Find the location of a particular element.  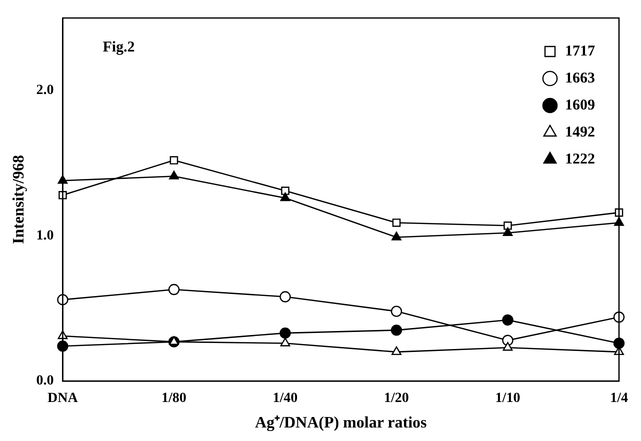

legend-label: 1663 is located at coordinates (580, 78).